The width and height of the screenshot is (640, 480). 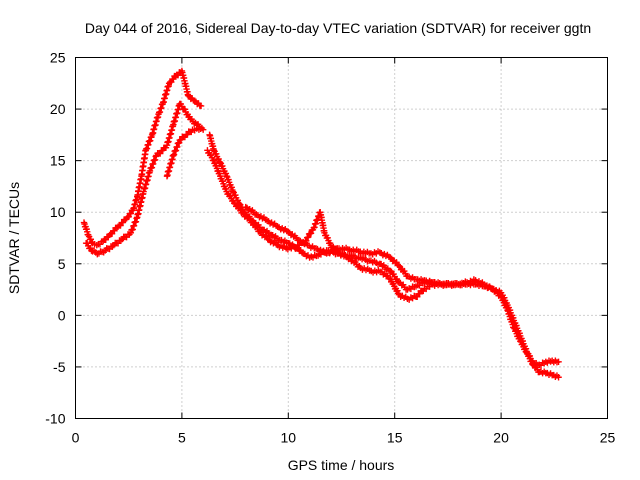 What do you see at coordinates (341, 465) in the screenshot?
I see `x-axis-label: GPS time / hours` at bounding box center [341, 465].